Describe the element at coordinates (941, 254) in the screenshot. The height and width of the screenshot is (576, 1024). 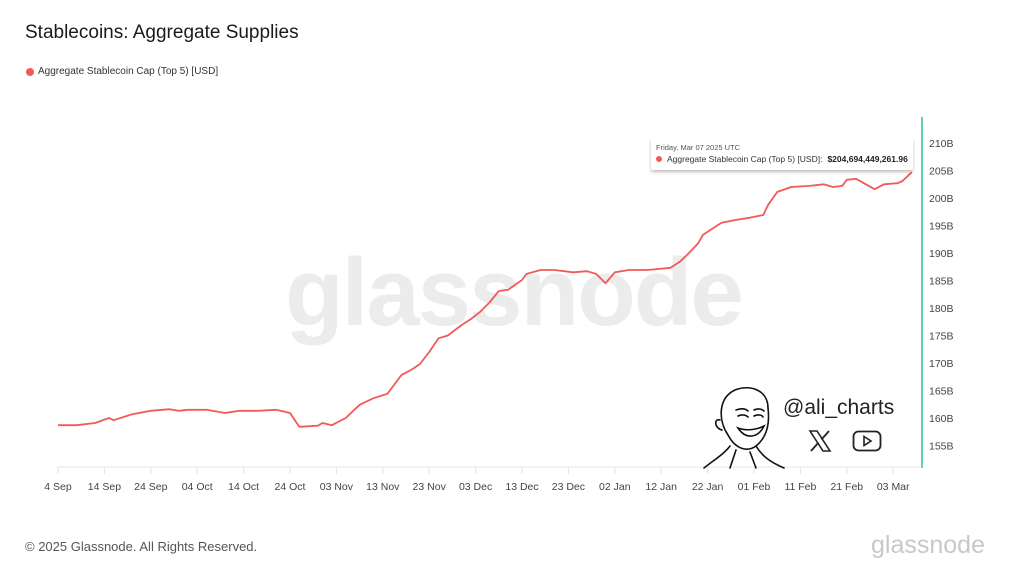
I see `y-tick-label: 190B` at that location.